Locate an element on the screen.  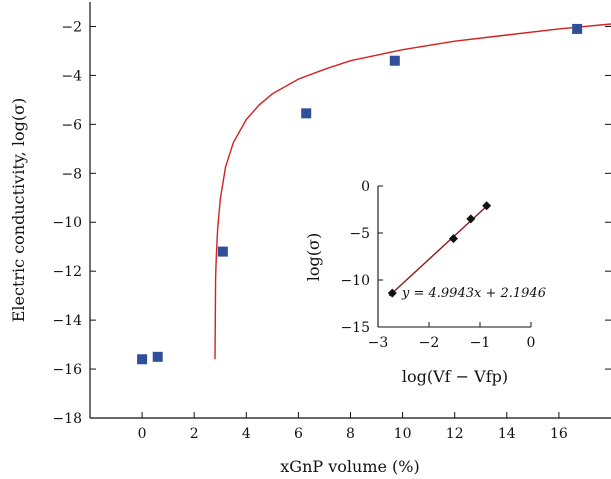
main-y-tick-label: −2 is located at coordinates (71, 27).